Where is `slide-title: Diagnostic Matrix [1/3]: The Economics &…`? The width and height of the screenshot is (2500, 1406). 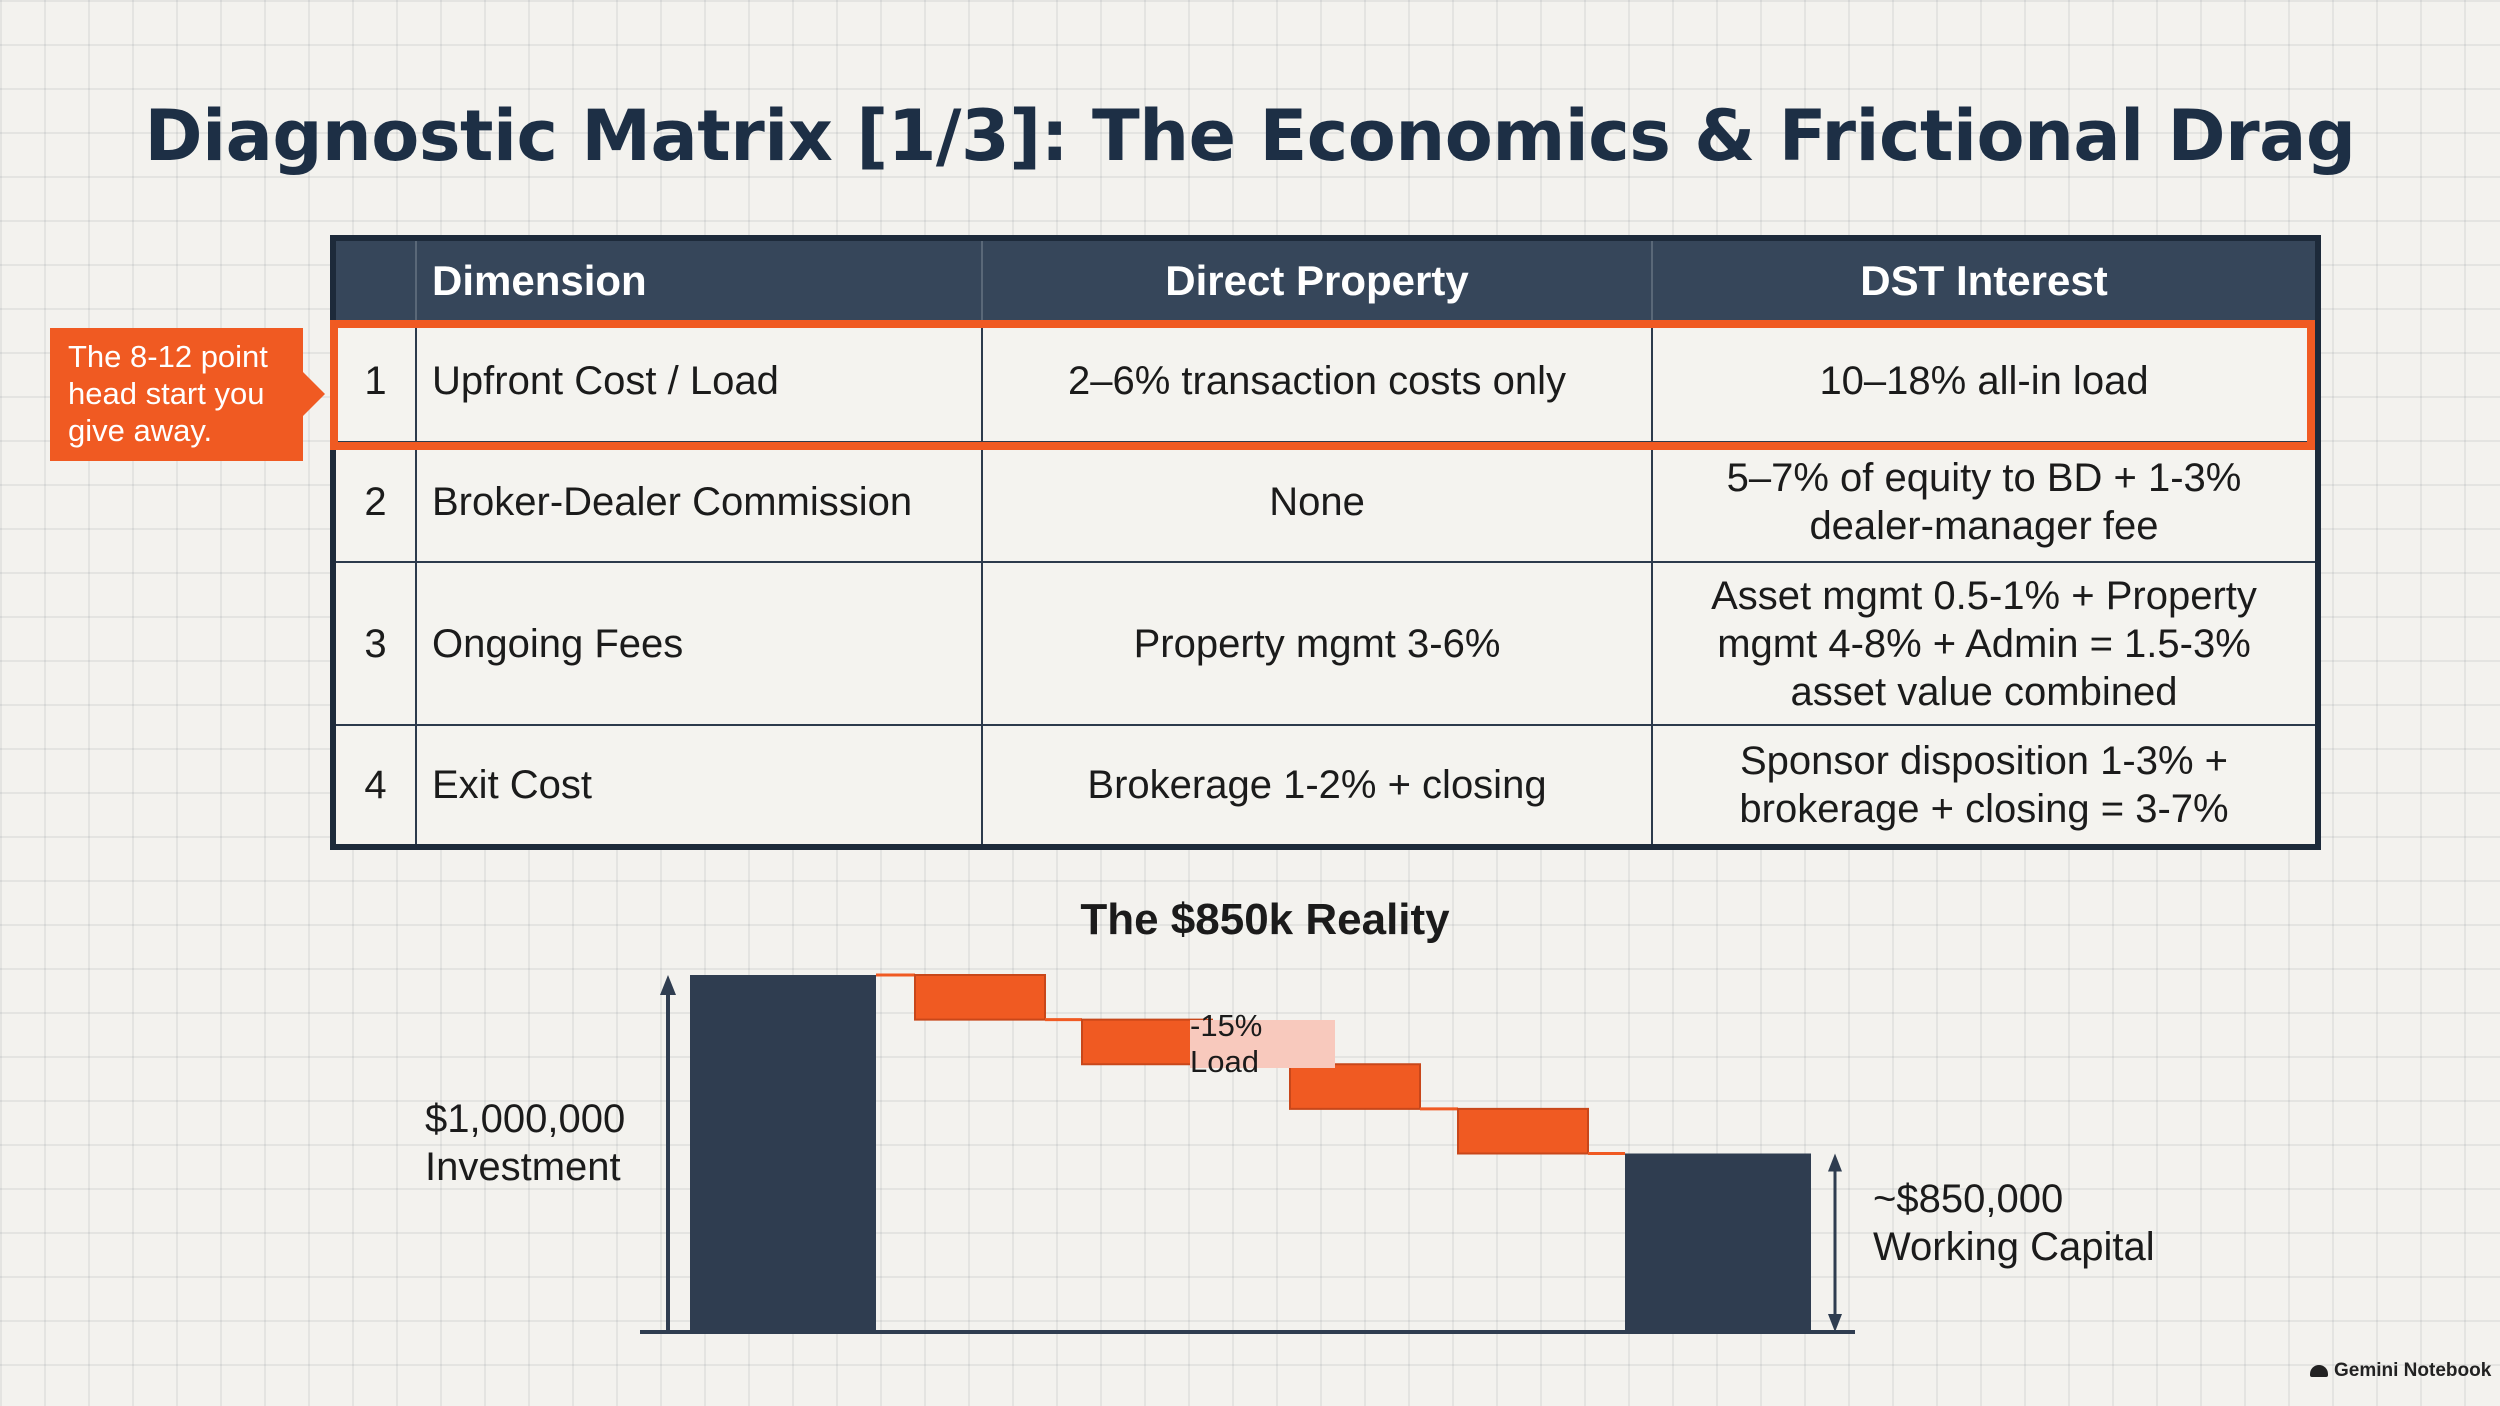
slide-title: Diagnostic Matrix [1/3]: The Economics &… is located at coordinates (1250, 136).